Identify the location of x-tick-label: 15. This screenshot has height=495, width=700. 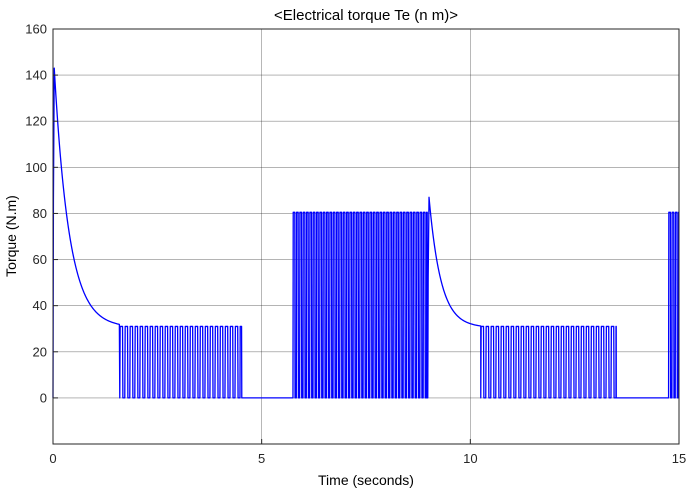
(679, 458).